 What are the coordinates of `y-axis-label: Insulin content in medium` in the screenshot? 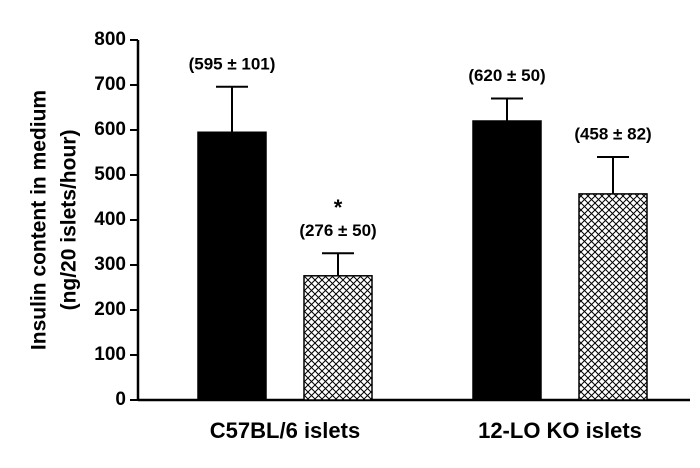 It's located at (39, 220).